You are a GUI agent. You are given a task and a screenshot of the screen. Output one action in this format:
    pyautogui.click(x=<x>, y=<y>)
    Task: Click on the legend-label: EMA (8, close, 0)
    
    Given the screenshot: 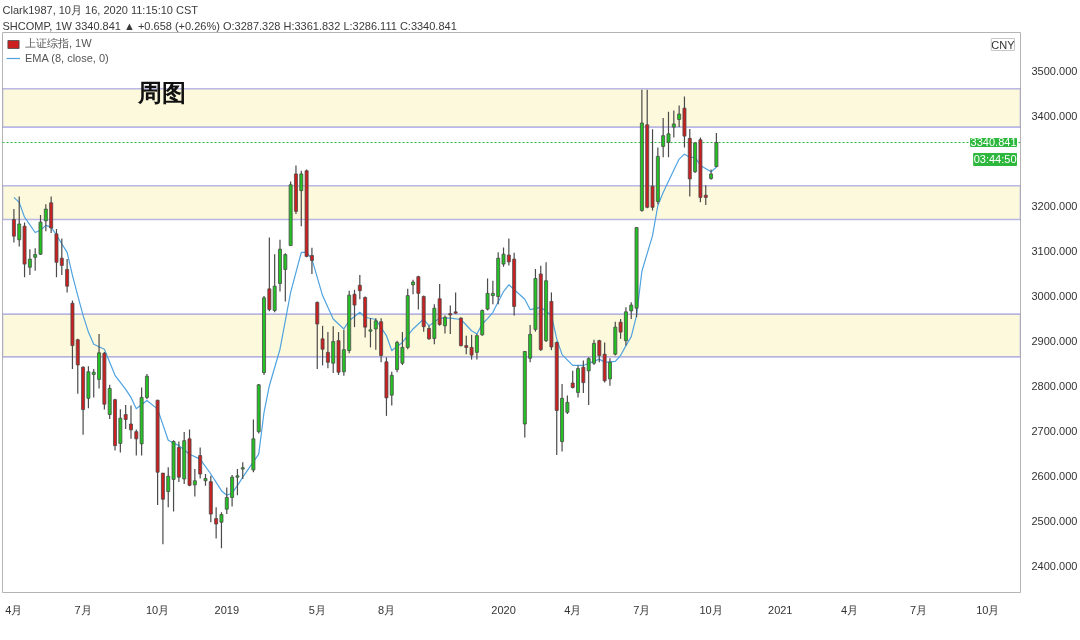 What is the action you would take?
    pyautogui.click(x=67, y=58)
    